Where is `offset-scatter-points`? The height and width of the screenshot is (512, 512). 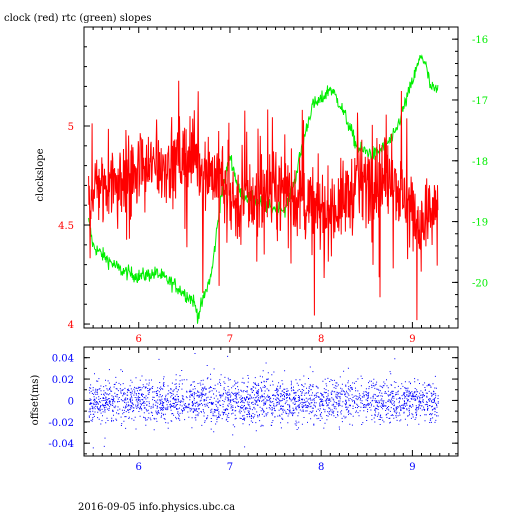 offset-scatter-points is located at coordinates (263, 401).